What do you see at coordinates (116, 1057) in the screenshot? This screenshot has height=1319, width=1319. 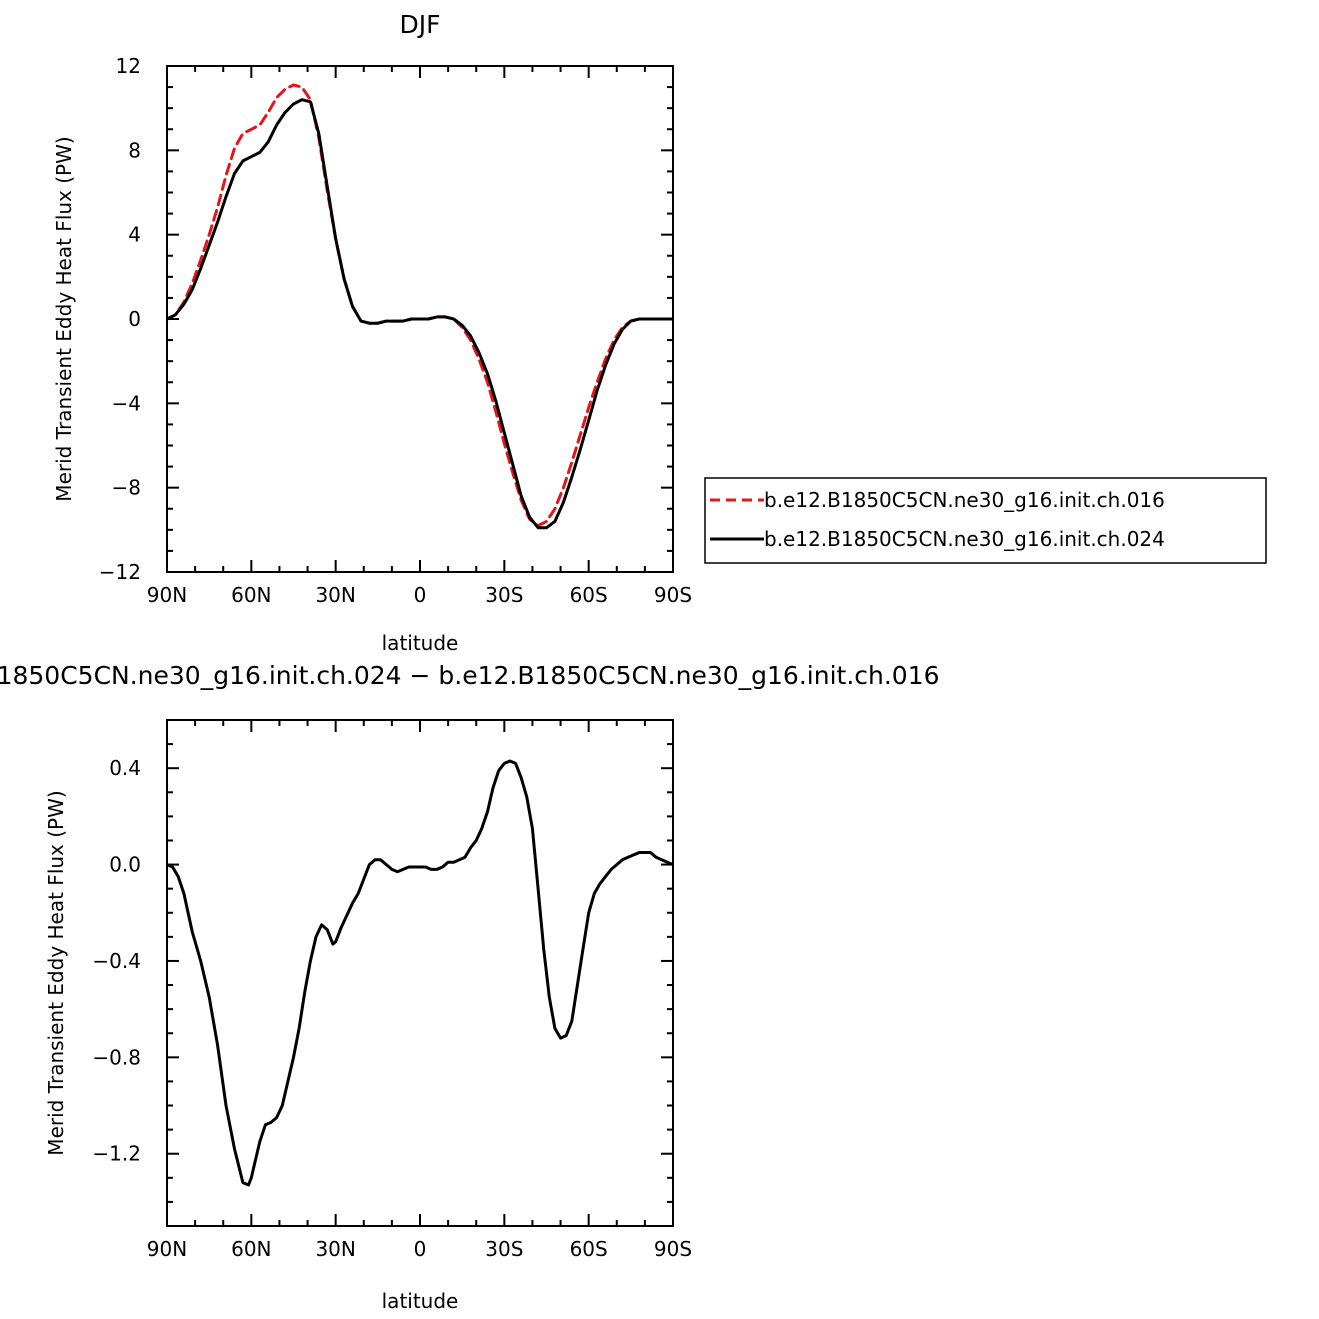 I see `y-tick-label: −0.8` at bounding box center [116, 1057].